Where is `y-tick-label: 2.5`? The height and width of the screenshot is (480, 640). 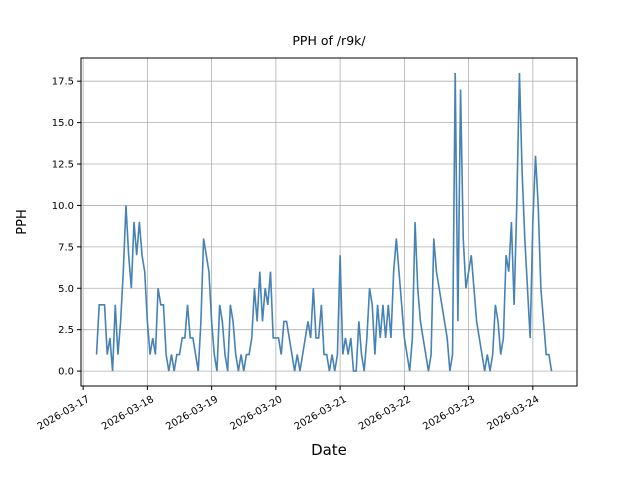 y-tick-label: 2.5 is located at coordinates (66, 330).